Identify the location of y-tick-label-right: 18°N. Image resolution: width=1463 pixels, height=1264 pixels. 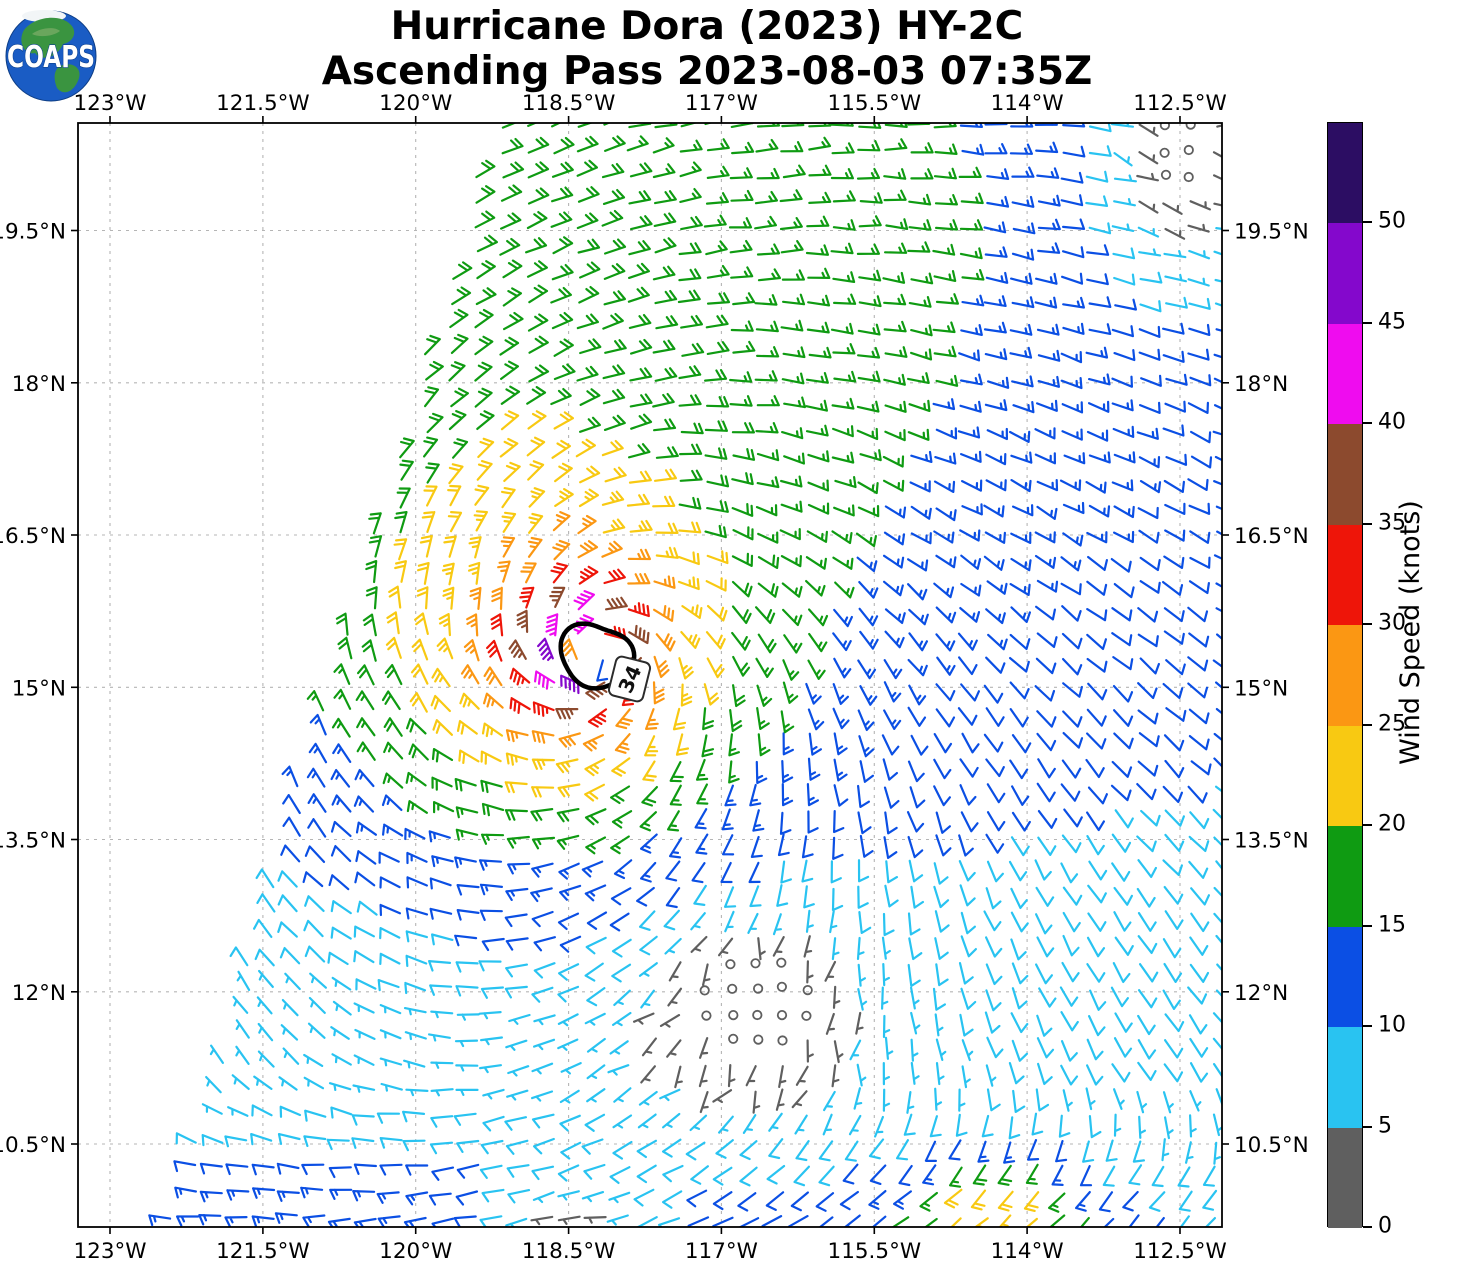
(1261, 384).